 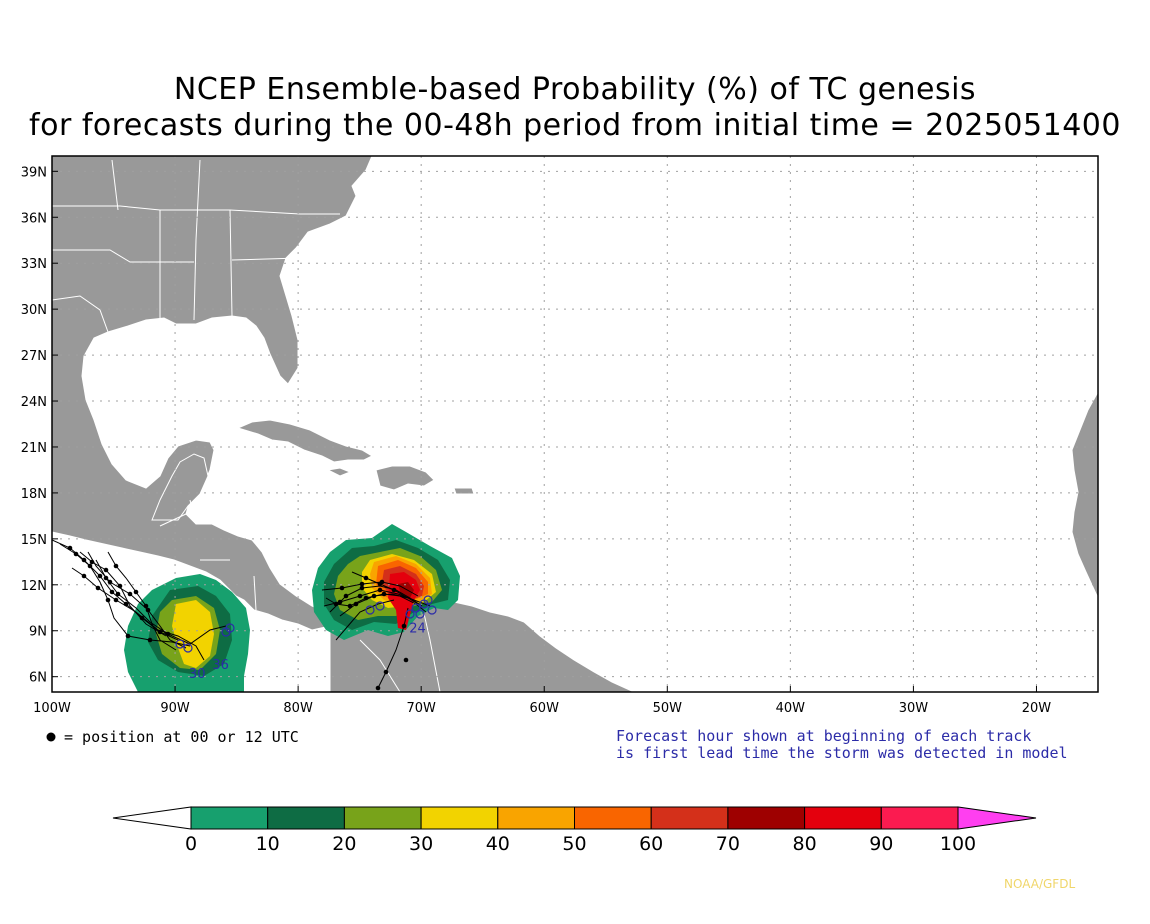 I want to click on lat-tick-label: 15N, so click(x=34, y=540).